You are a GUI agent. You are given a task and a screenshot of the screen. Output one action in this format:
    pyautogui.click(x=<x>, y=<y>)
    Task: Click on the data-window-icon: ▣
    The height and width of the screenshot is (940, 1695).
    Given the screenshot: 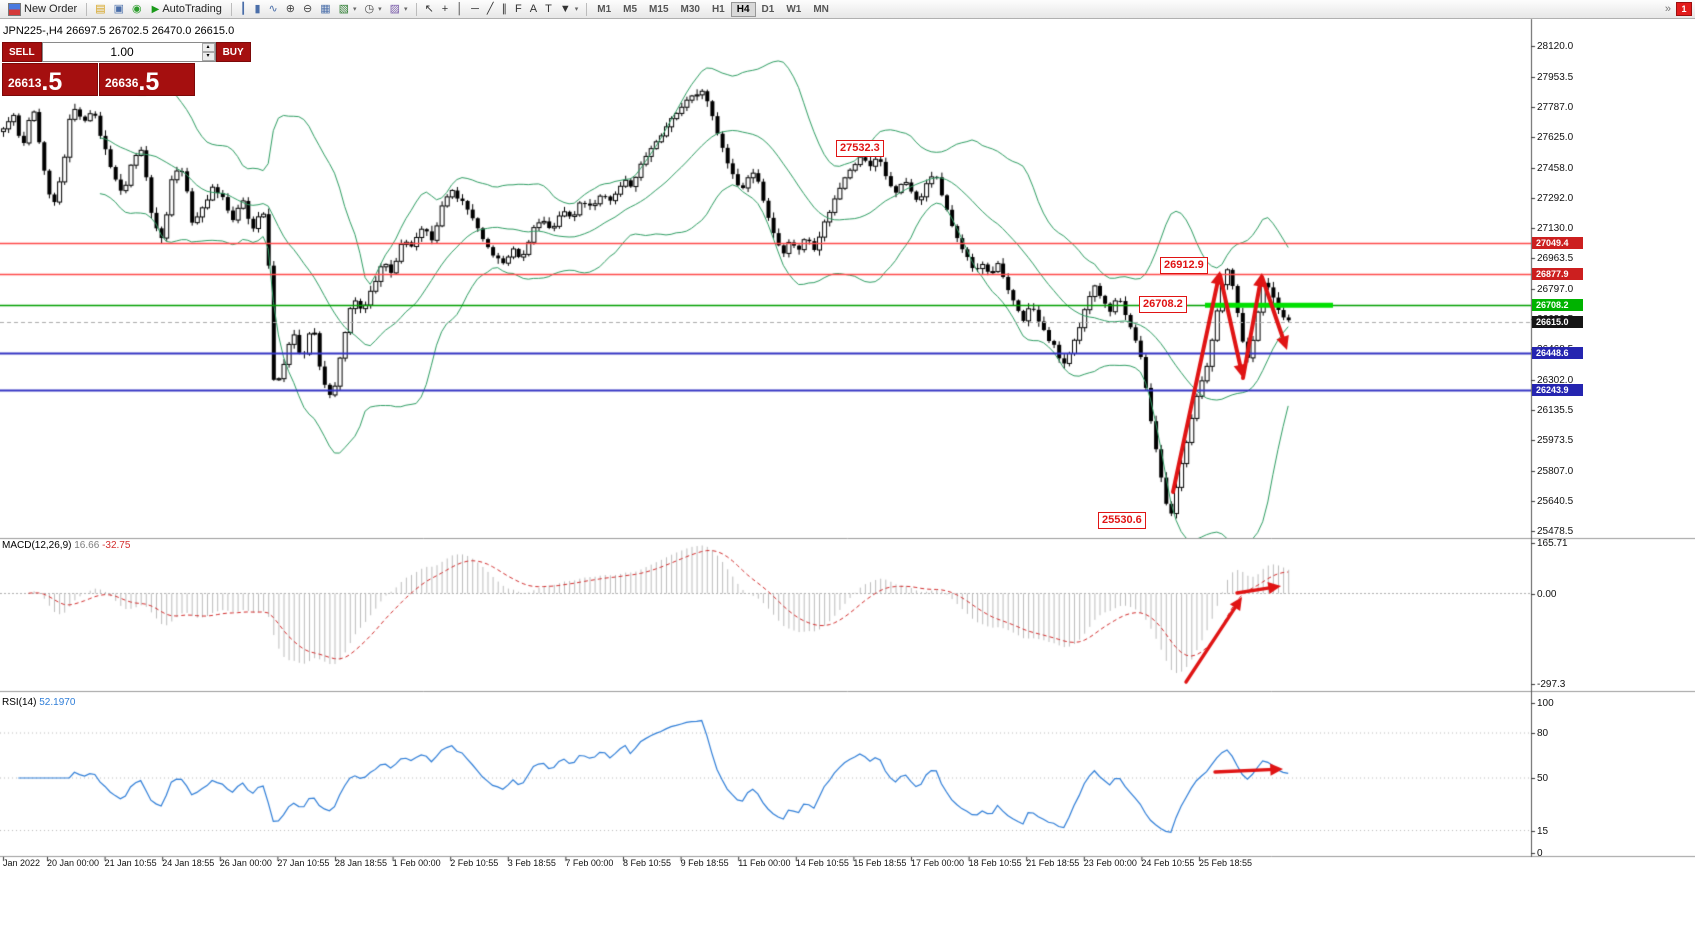 What is the action you would take?
    pyautogui.click(x=119, y=9)
    